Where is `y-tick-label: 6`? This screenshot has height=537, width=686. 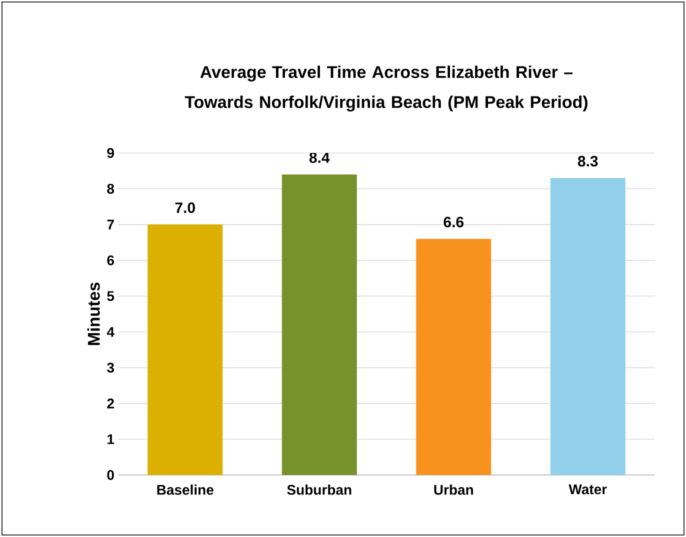
y-tick-label: 6 is located at coordinates (110, 260).